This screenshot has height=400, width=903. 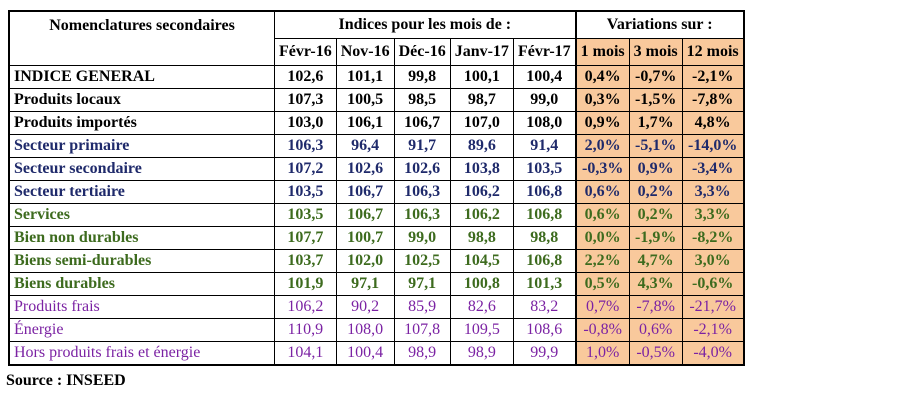 What do you see at coordinates (544, 238) in the screenshot?
I see `index-cell: 98,8` at bounding box center [544, 238].